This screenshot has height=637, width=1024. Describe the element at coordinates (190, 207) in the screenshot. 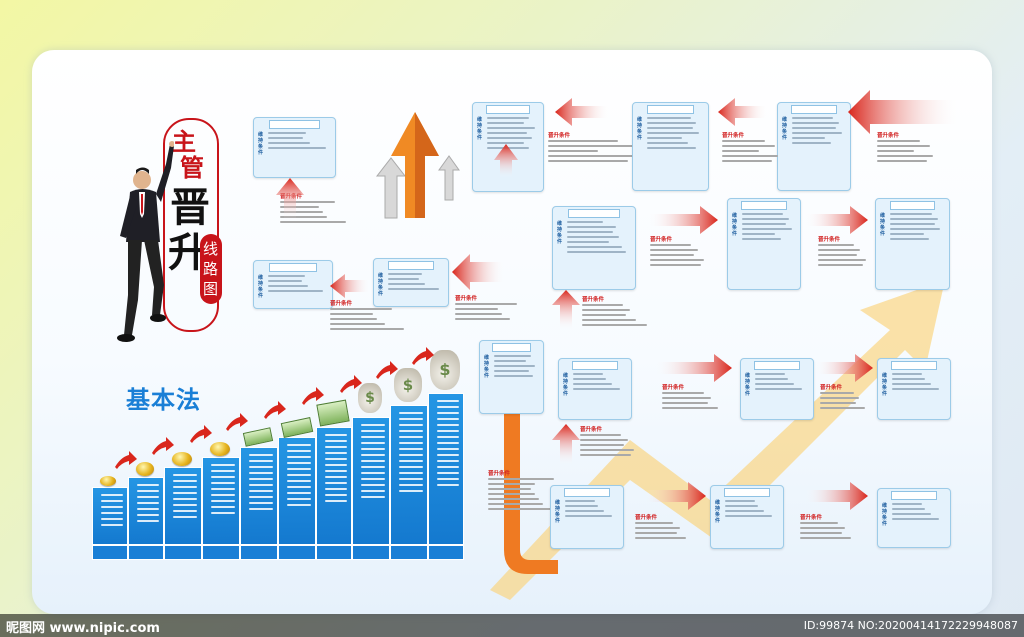

I see `title-char-3: 晋` at that location.